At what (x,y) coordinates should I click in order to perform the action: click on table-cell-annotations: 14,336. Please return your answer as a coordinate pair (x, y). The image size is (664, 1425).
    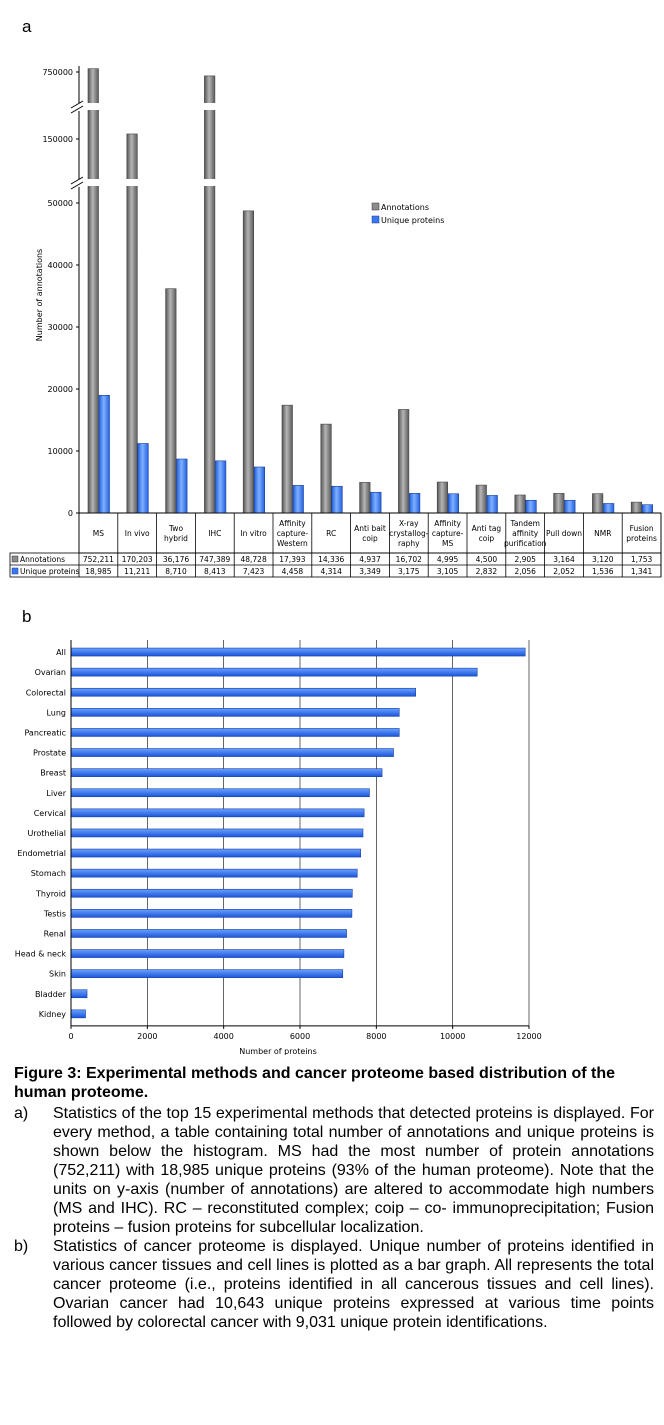
    Looking at the image, I should click on (331, 559).